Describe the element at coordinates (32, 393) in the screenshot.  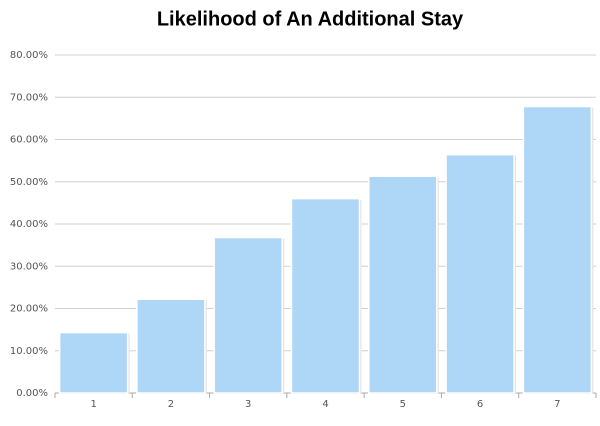
I see `y-tick-label: 0.00%` at that location.